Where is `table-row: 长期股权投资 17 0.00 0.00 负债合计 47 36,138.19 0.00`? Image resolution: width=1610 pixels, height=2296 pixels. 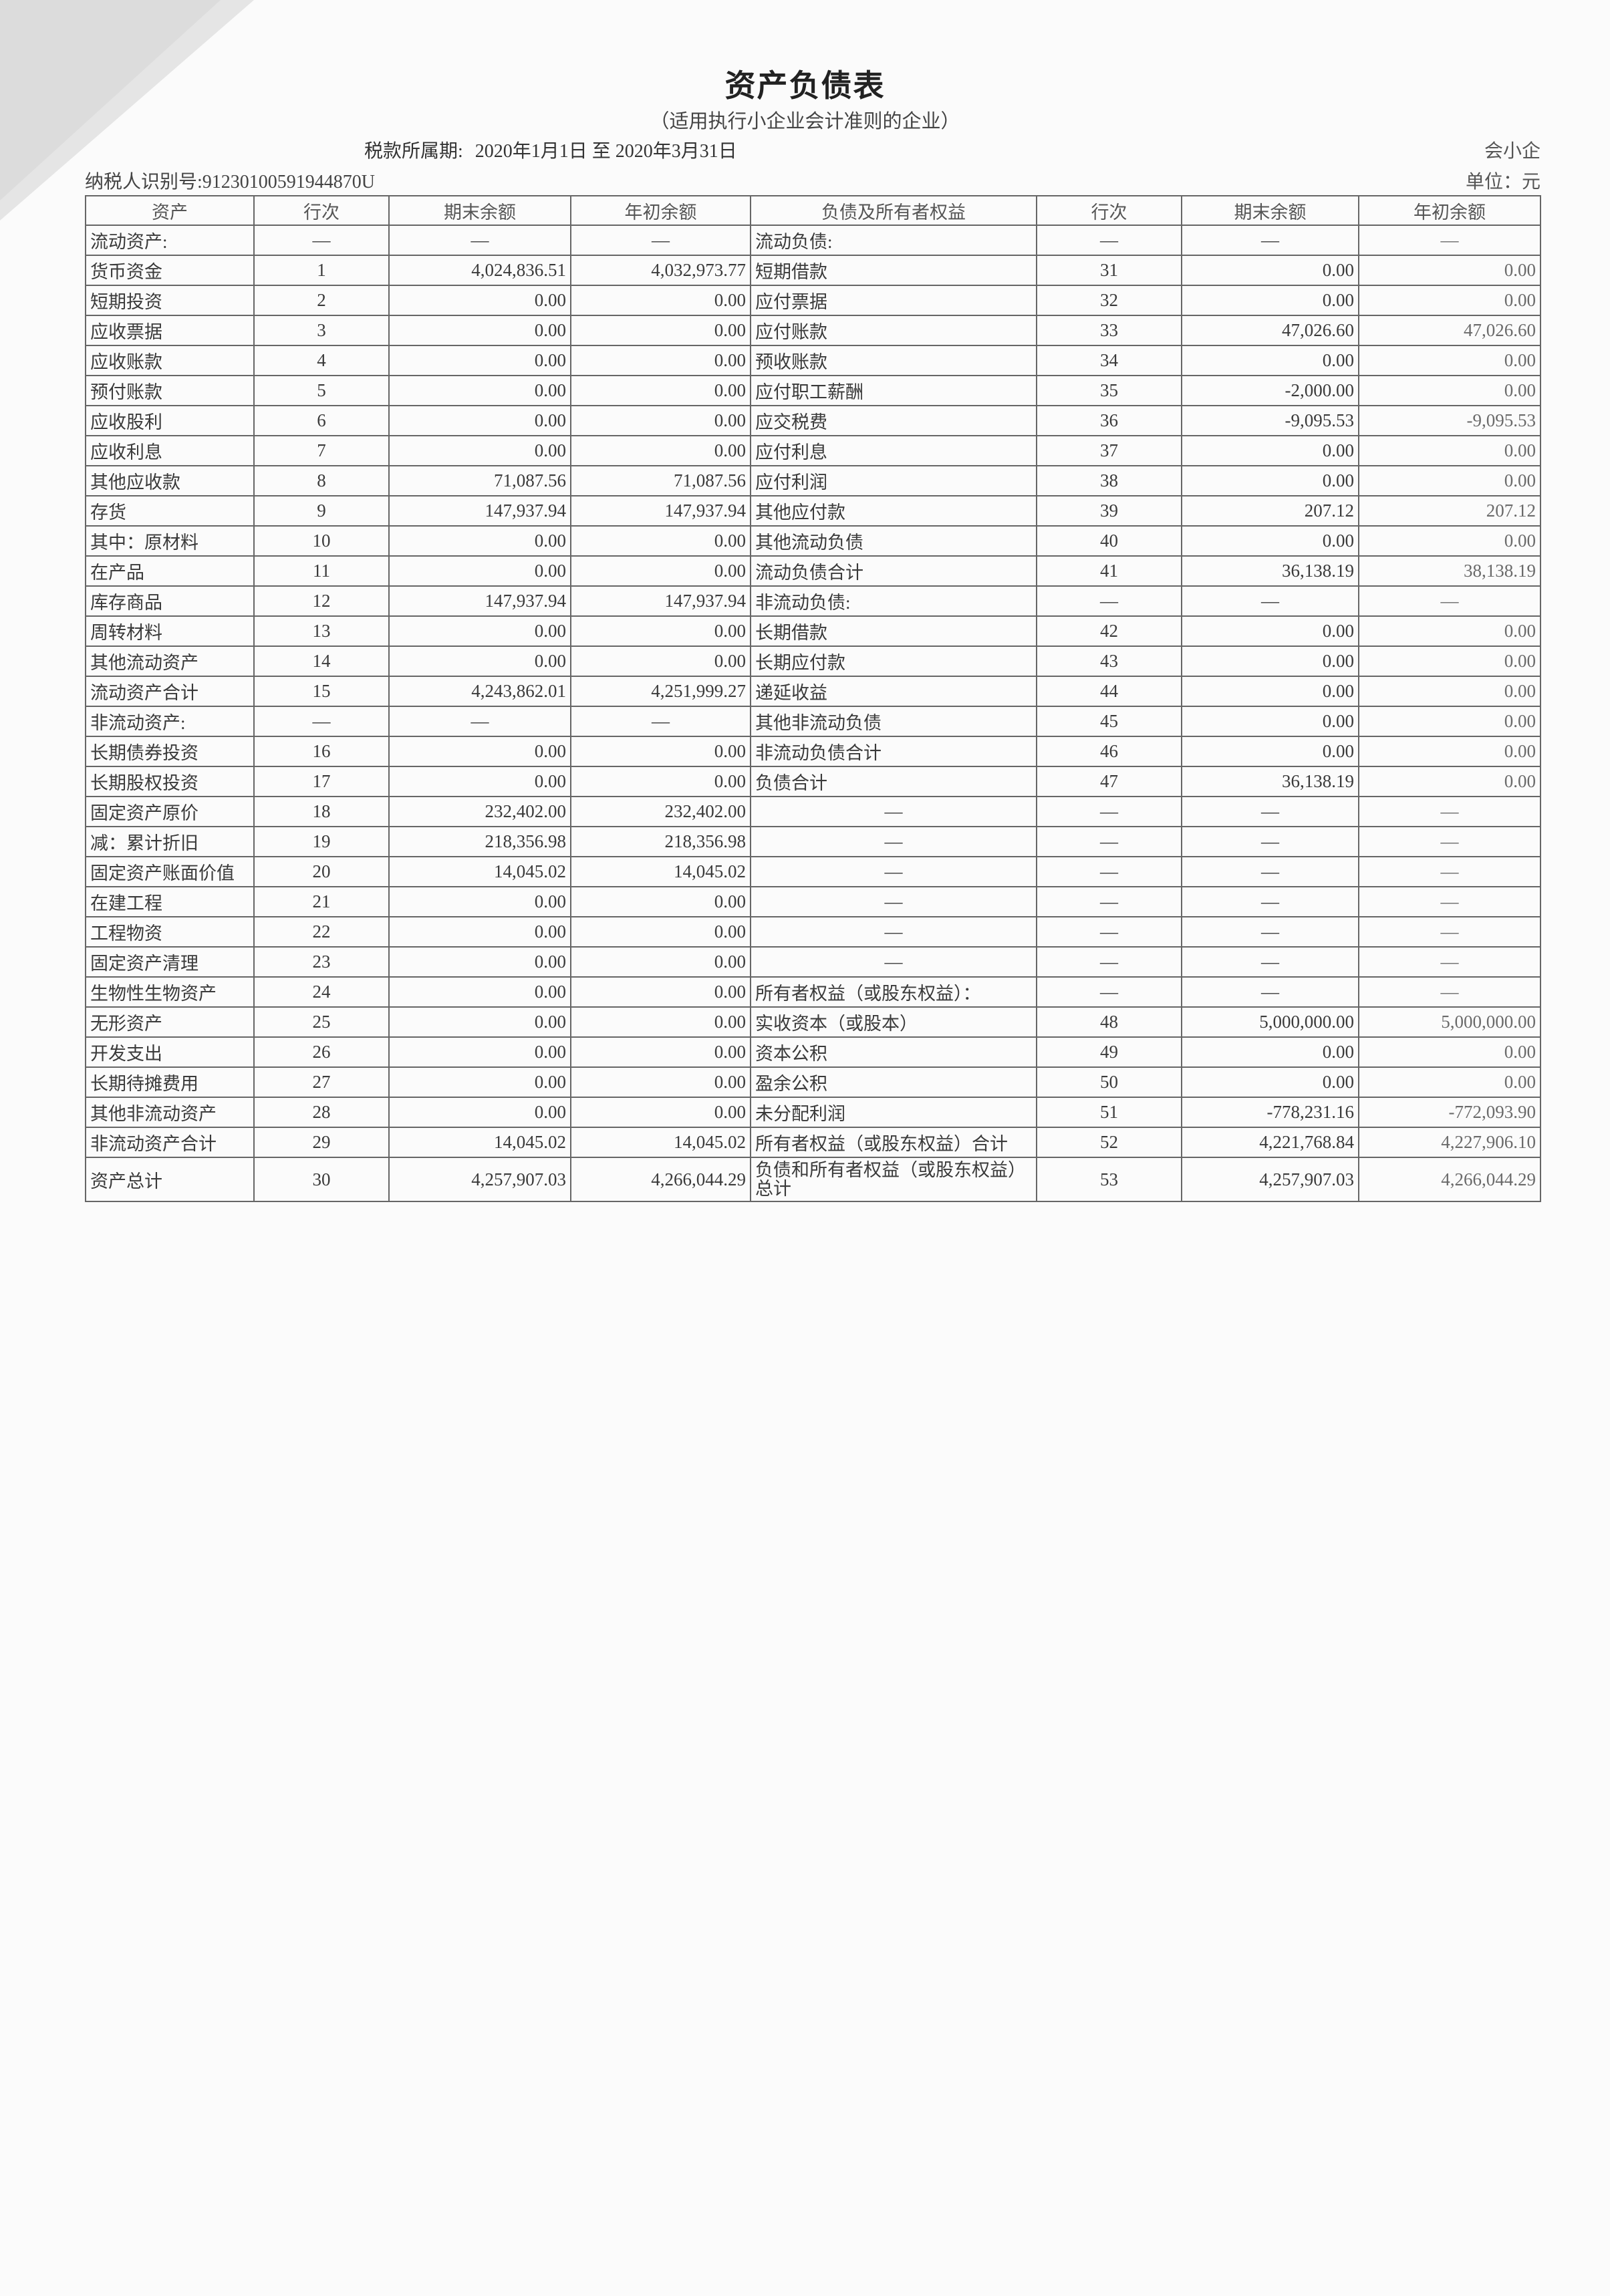 table-row: 长期股权投资 17 0.00 0.00 负债合计 47 36,138.19 0.00 is located at coordinates (813, 781).